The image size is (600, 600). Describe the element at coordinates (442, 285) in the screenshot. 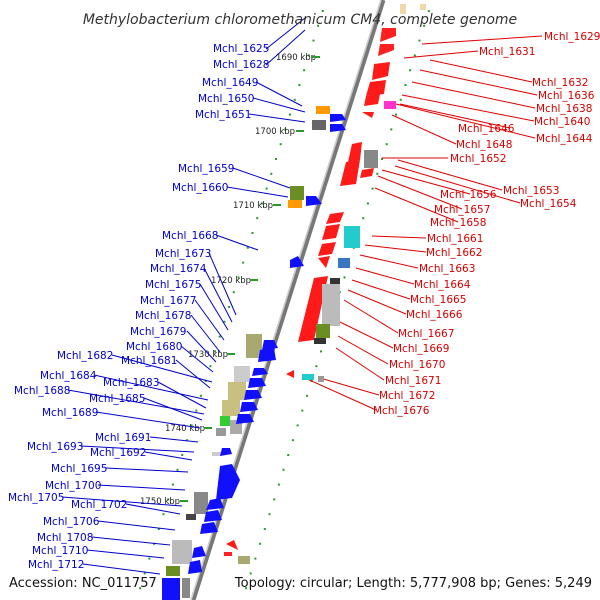

I see `gene-label: Mchl_1664` at that location.